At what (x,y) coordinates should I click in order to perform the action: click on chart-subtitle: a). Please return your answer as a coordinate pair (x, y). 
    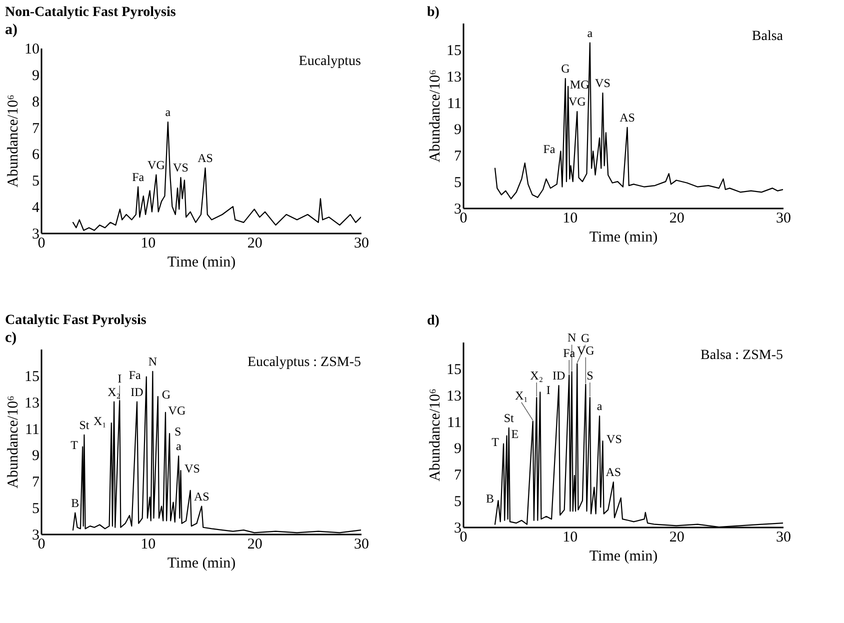
    Looking at the image, I should click on (11, 30).